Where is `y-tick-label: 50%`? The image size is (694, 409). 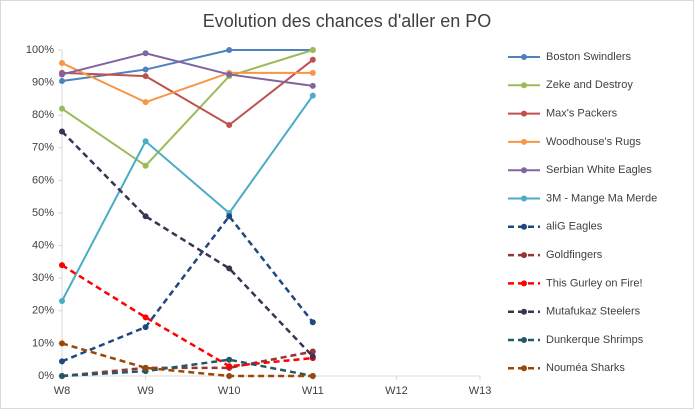
y-tick-label: 50% is located at coordinates (43, 213).